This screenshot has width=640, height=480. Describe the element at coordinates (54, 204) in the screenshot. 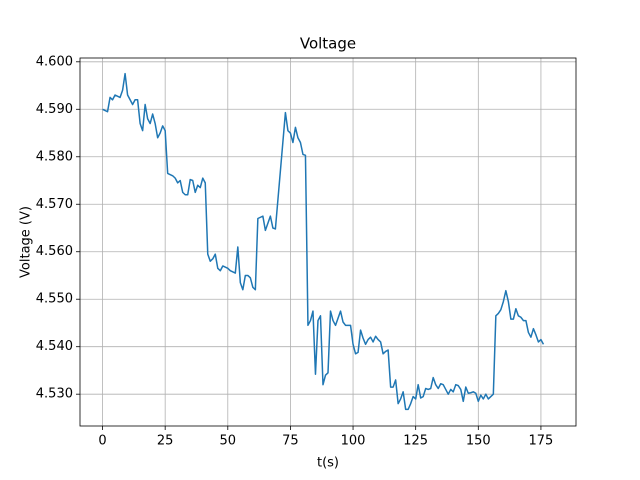

I see `y-tick-label: 4.570` at that location.